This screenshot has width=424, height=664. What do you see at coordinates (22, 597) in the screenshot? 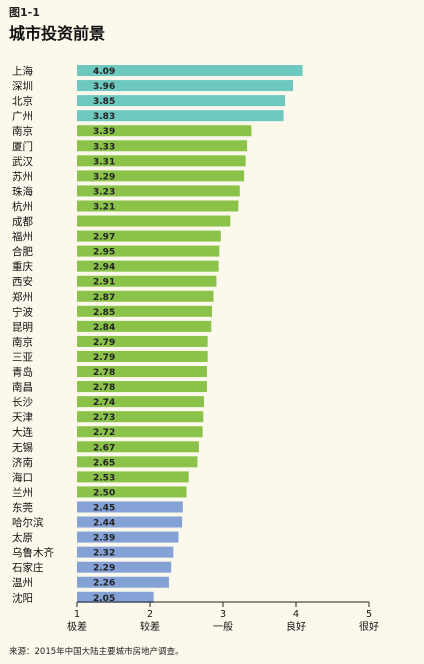
I see `category-label: 沈阳` at bounding box center [22, 597].